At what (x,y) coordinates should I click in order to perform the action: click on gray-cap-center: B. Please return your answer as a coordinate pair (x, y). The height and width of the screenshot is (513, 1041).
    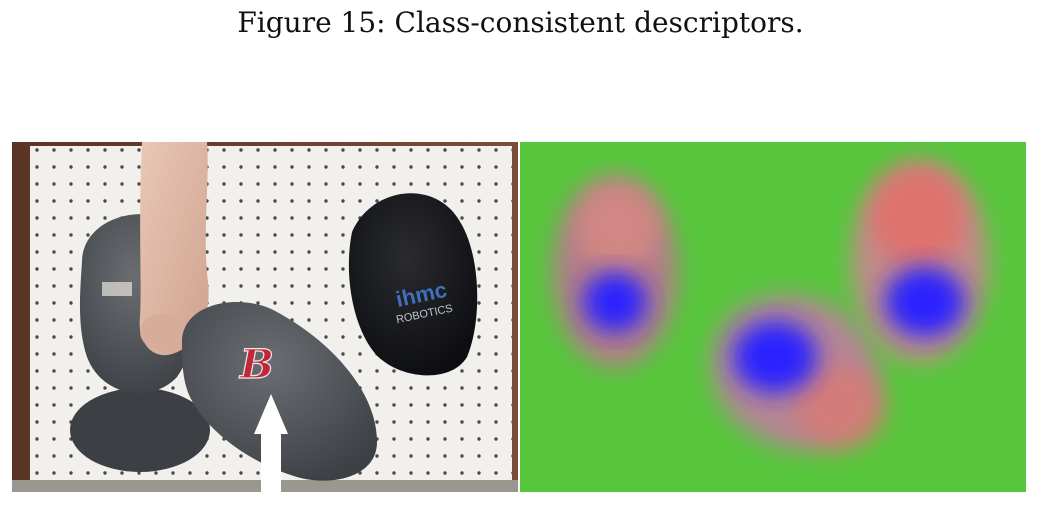
    Looking at the image, I should click on (279, 391).